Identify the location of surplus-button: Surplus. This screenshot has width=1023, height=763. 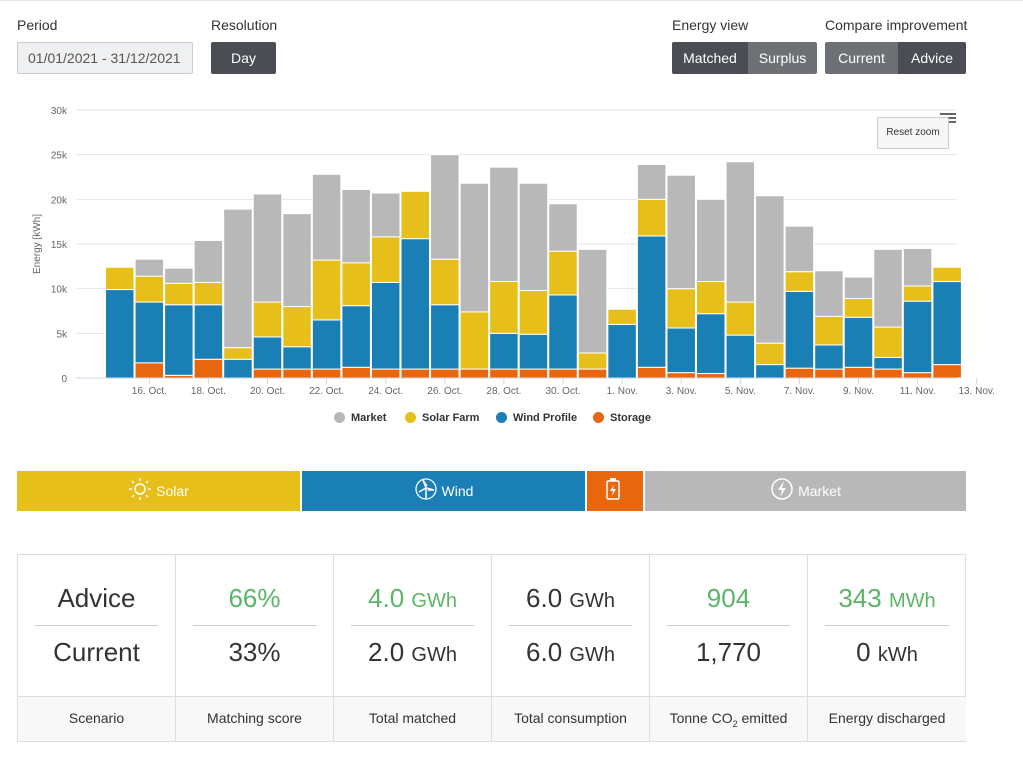
(782, 58).